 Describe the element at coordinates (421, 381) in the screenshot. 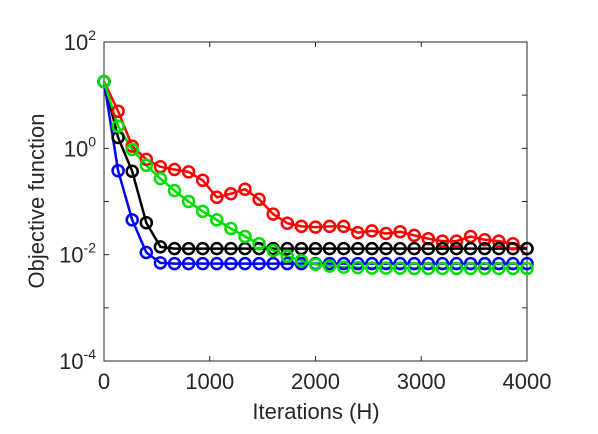

I see `x-tick-label: 3000` at that location.